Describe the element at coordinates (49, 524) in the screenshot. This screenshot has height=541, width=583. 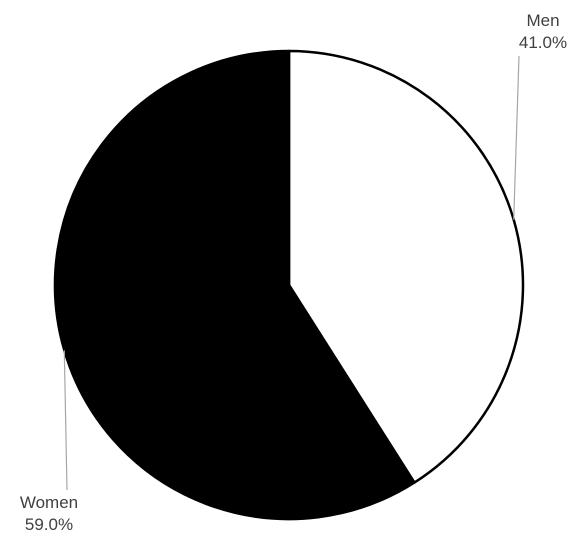
I see `data-label-women-value: 59.0%` at that location.